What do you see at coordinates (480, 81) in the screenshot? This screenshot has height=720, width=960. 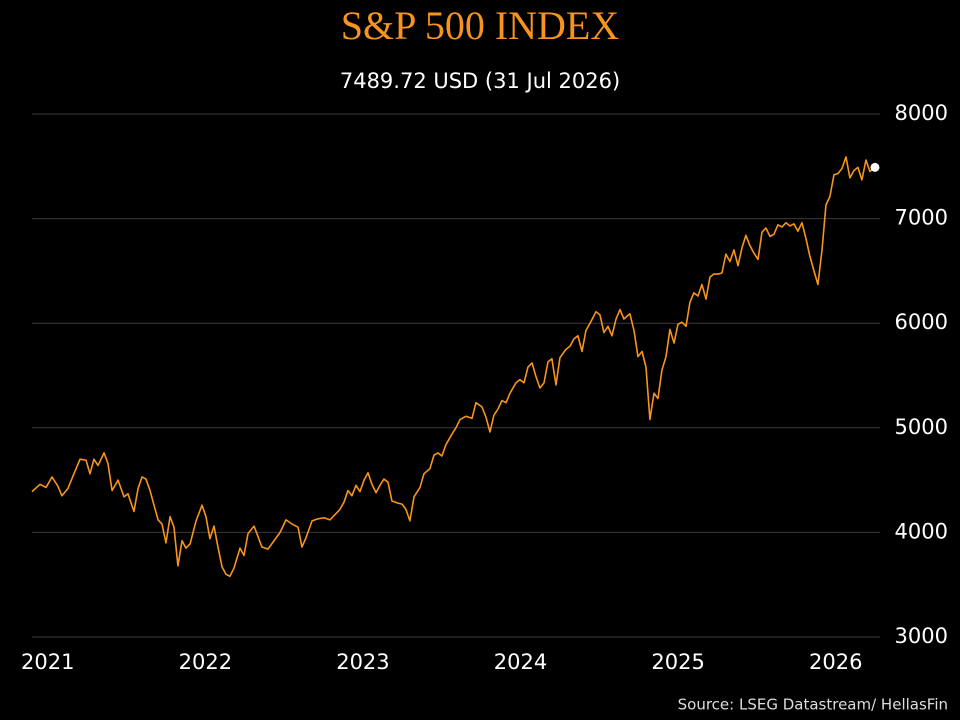 I see `chart-subtitle: 7489.72 USD (31 Jul 2026)` at bounding box center [480, 81].